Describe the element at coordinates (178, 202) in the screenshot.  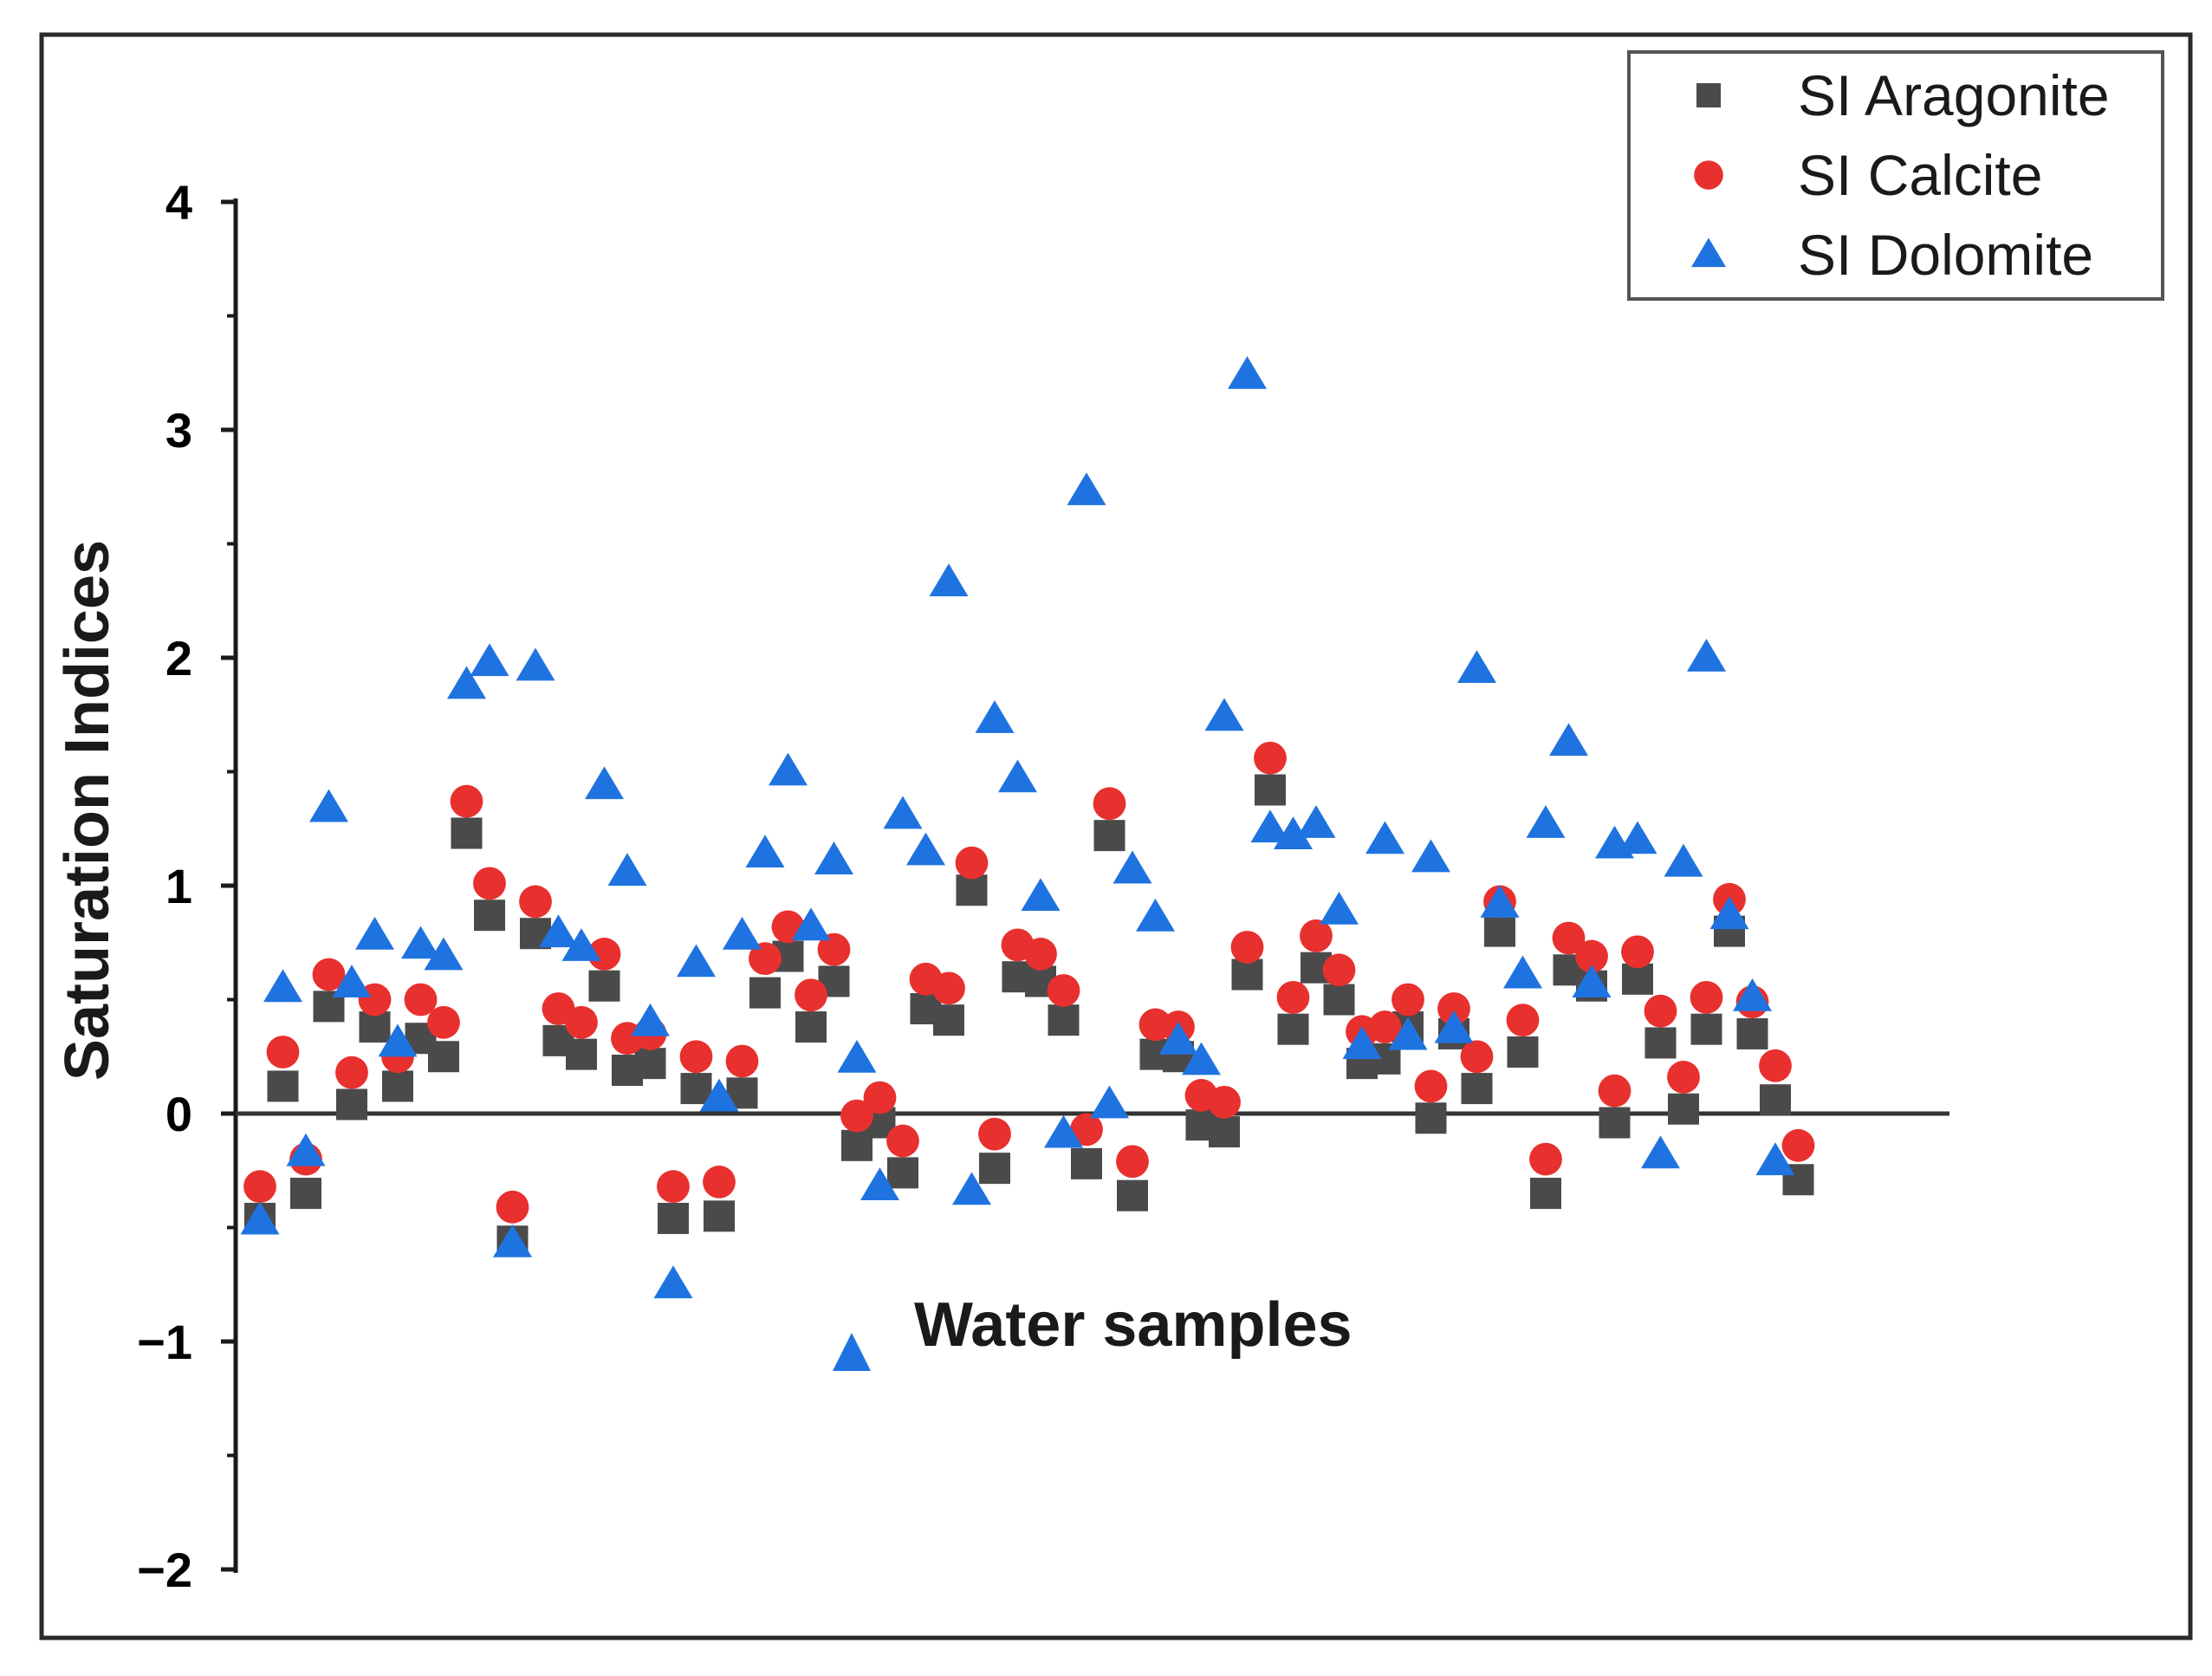
I see `y-tick-label: 4` at that location.